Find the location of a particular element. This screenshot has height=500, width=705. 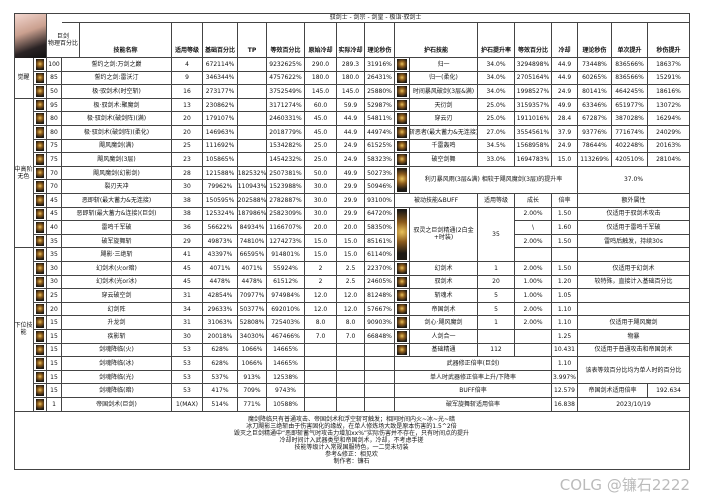

skill-value: 34030% is located at coordinates (252, 337).